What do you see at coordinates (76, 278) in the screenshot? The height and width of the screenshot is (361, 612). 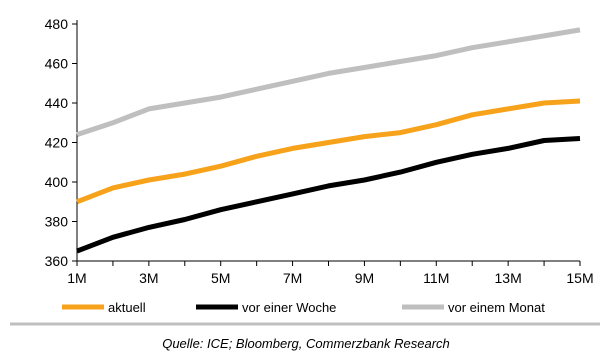 I see `x-tick-label: 1M` at bounding box center [76, 278].